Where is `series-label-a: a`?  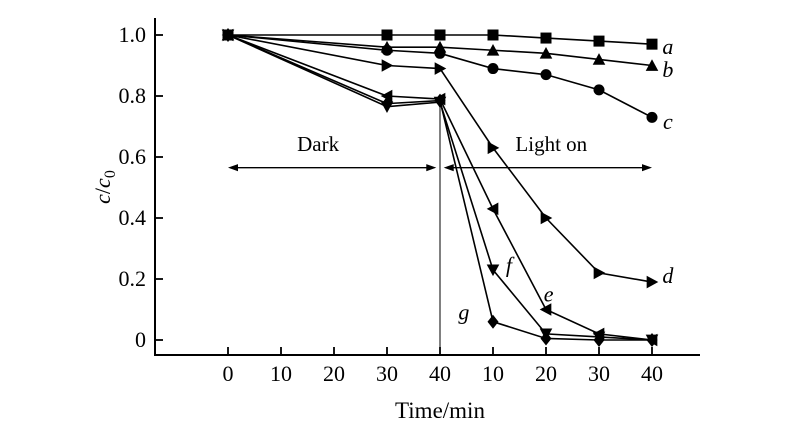 series-label-a: a is located at coordinates (667, 46).